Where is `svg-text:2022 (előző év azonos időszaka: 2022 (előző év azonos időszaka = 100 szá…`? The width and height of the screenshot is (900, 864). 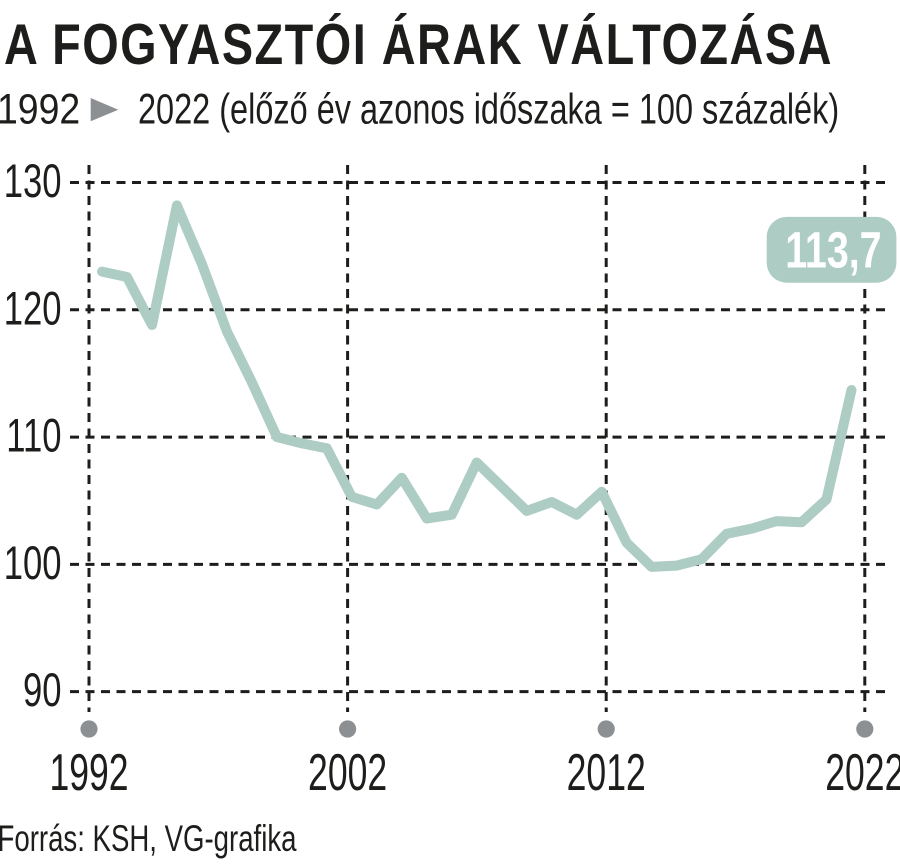 svg-text:2022 (előző év azonos időszaka: 2022 (előző év azonos időszaka = 100 szá… is located at coordinates (488, 109).